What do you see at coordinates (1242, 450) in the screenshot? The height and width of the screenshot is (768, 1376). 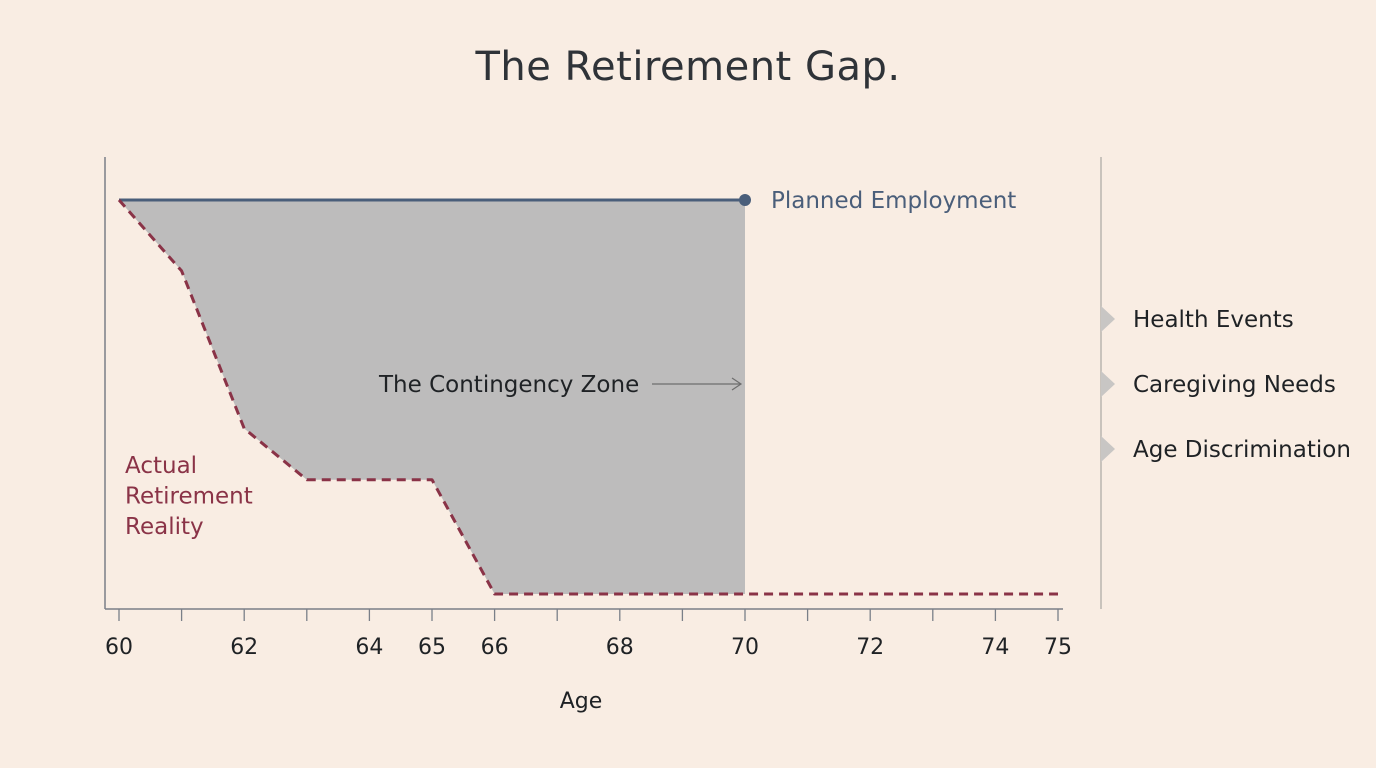 I see `factor-label-2: Age Discrimination` at bounding box center [1242, 450].